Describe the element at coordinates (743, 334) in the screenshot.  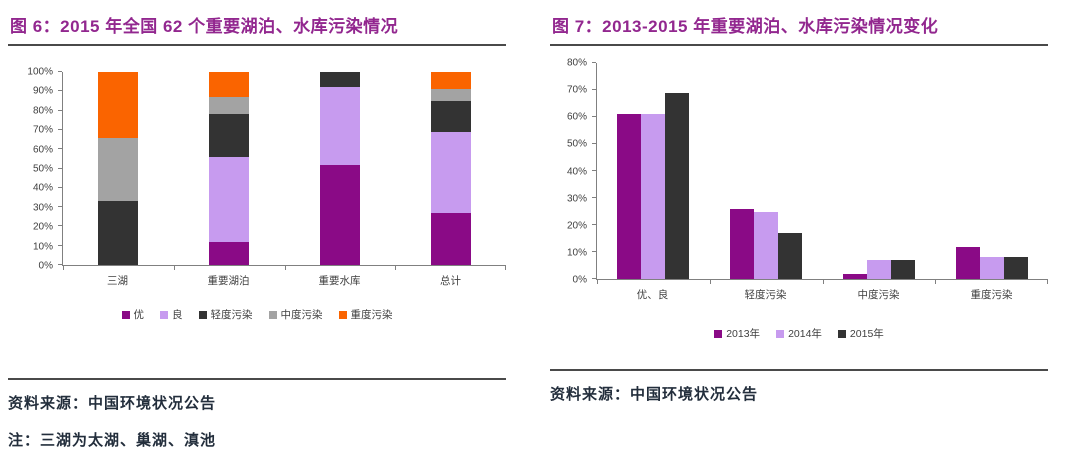
I see `legend-label: 2013年` at that location.